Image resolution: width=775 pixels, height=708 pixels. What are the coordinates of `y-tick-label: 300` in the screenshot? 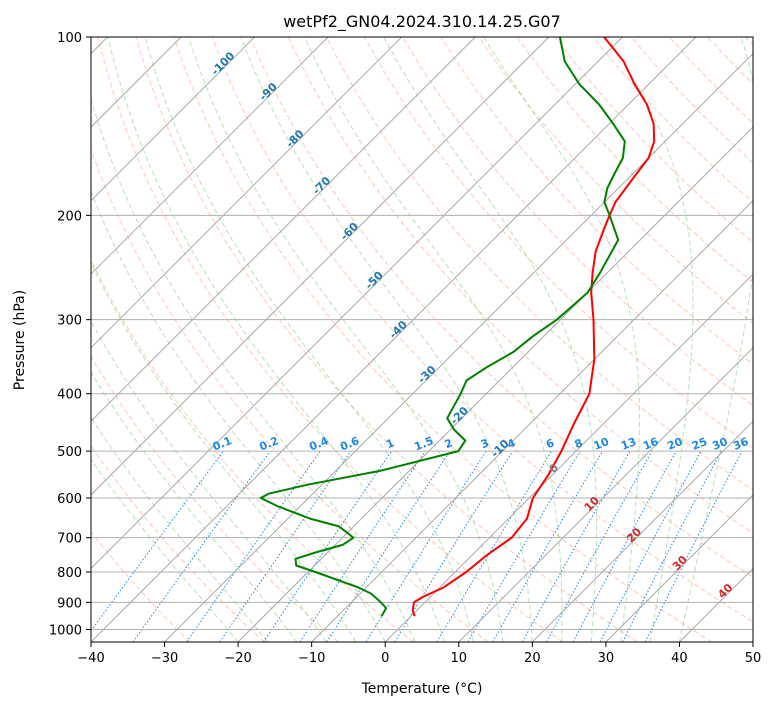 It's located at (69, 321).